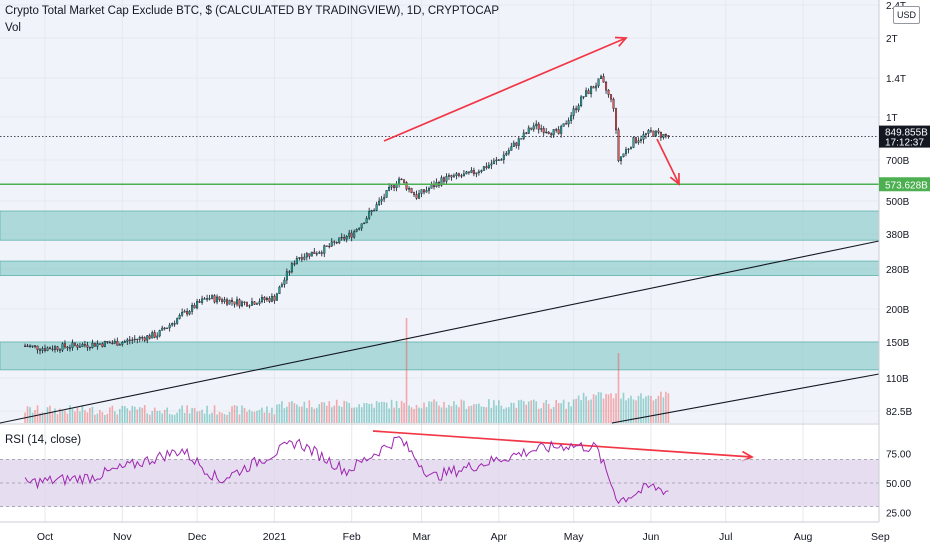  What do you see at coordinates (906, 15) in the screenshot?
I see `currency-button: USD` at bounding box center [906, 15].